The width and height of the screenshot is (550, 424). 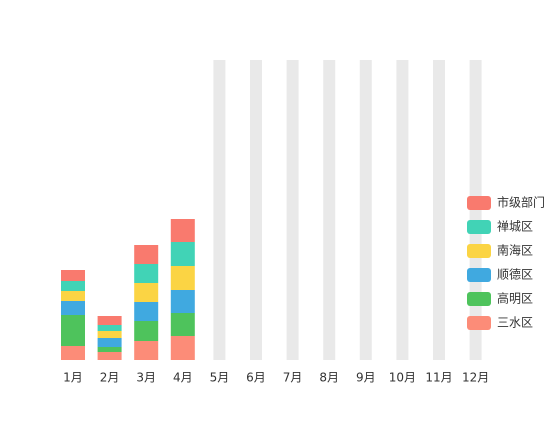 I want to click on x-tick-label: 8月, so click(x=329, y=378).